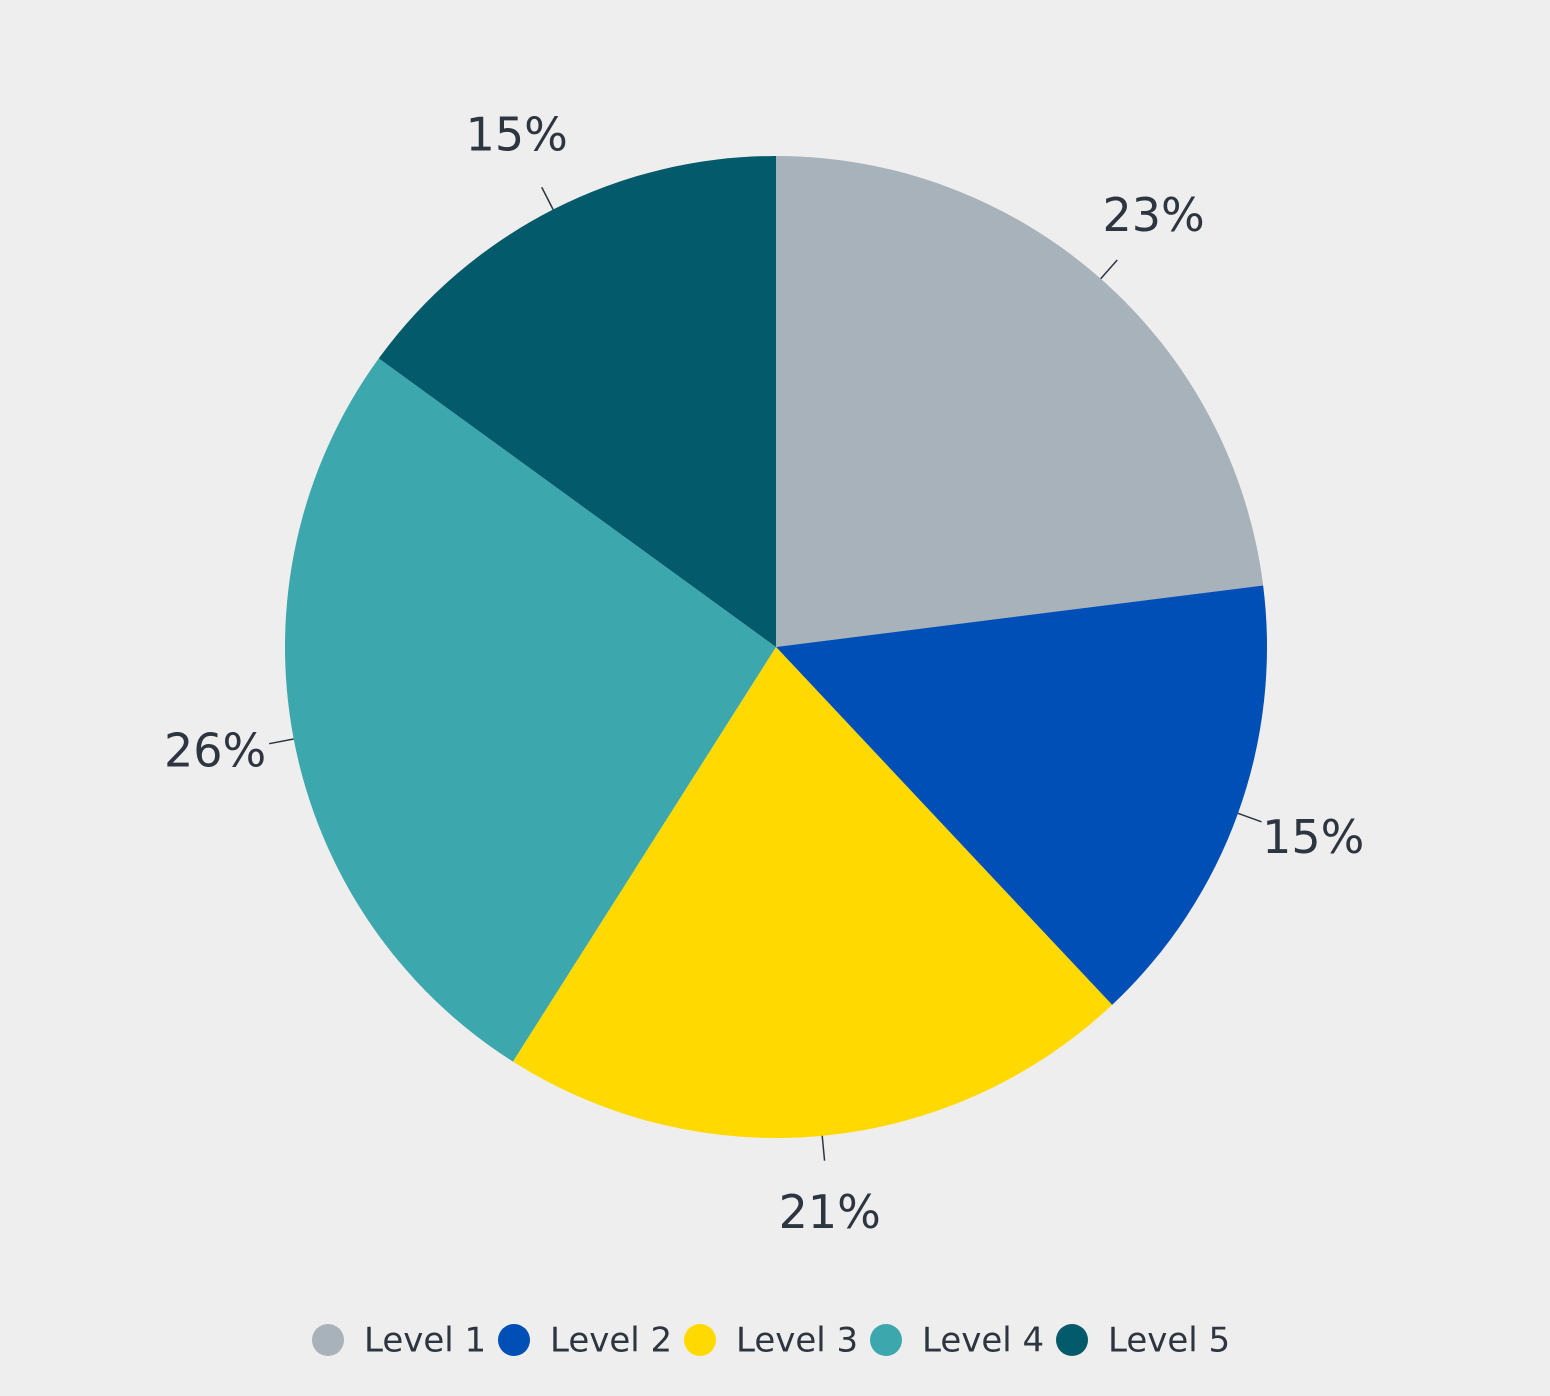  Describe the element at coordinates (215, 750) in the screenshot. I see `data-label: 26%` at that location.